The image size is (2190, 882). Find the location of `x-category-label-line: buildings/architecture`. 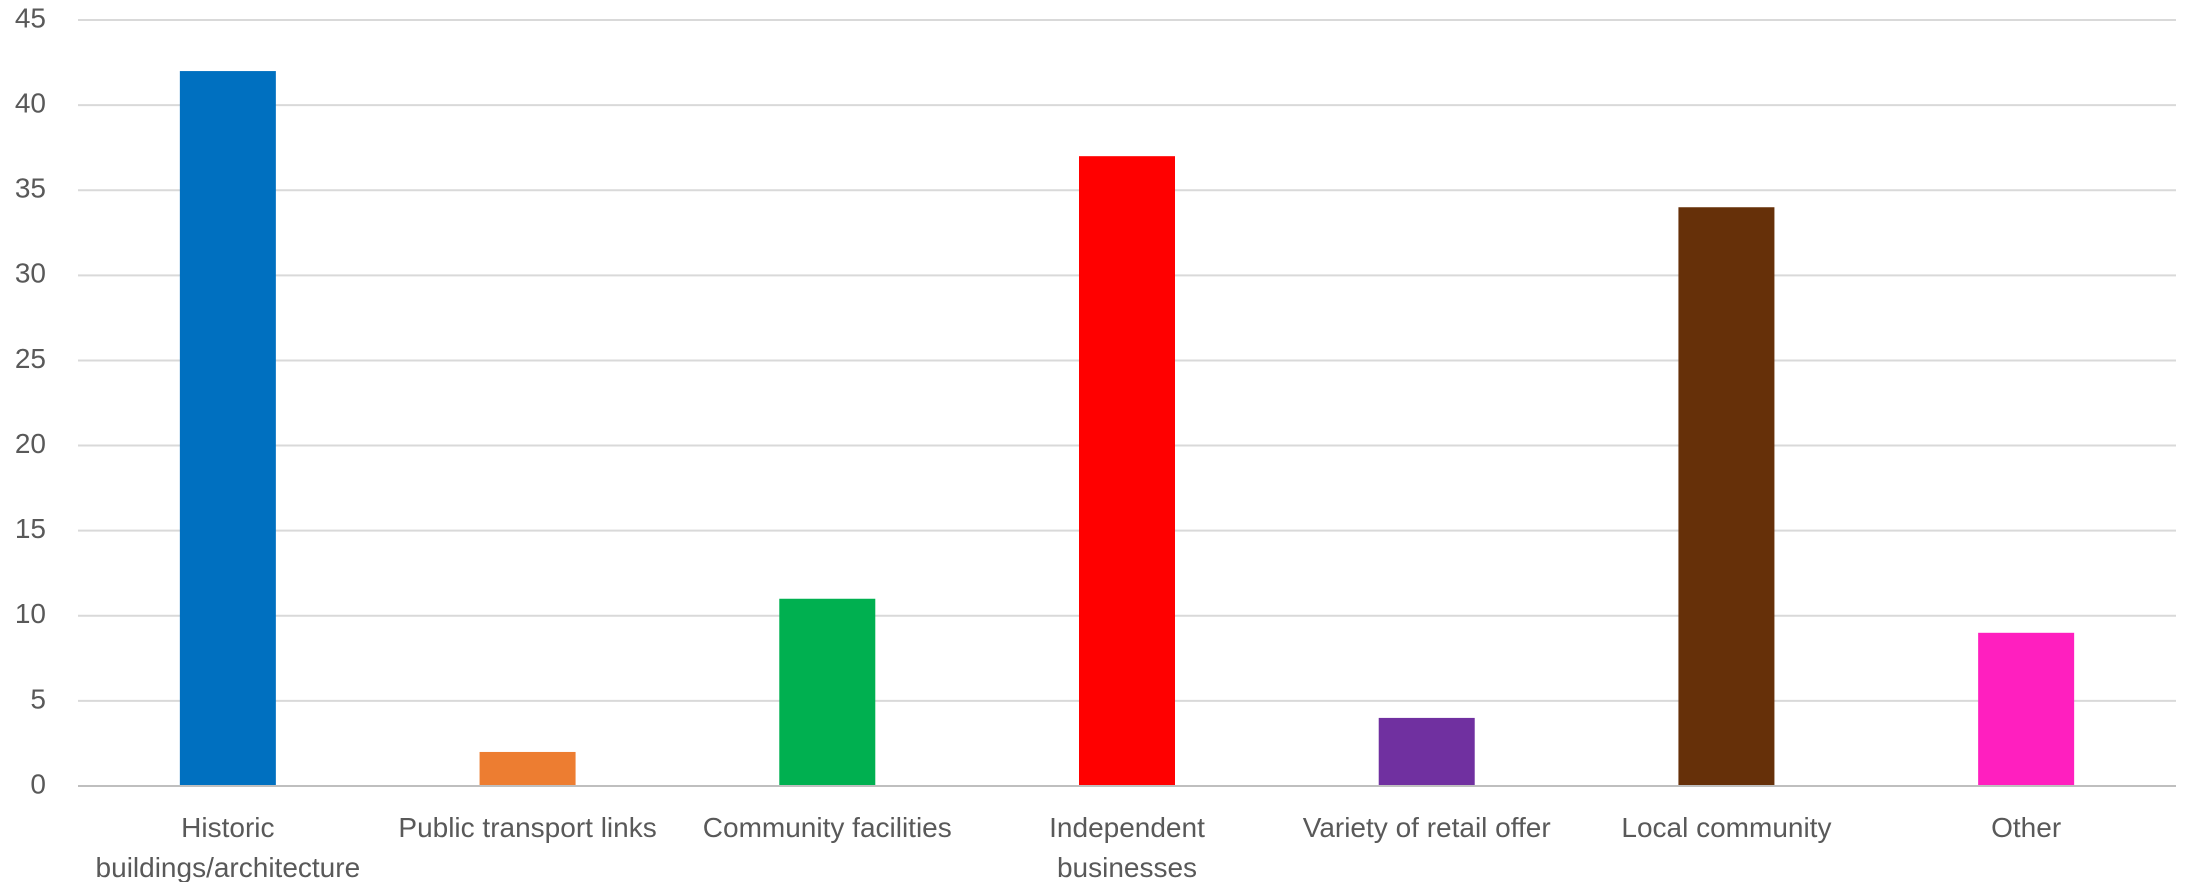

x-category-label-line: buildings/architecture is located at coordinates (228, 867).